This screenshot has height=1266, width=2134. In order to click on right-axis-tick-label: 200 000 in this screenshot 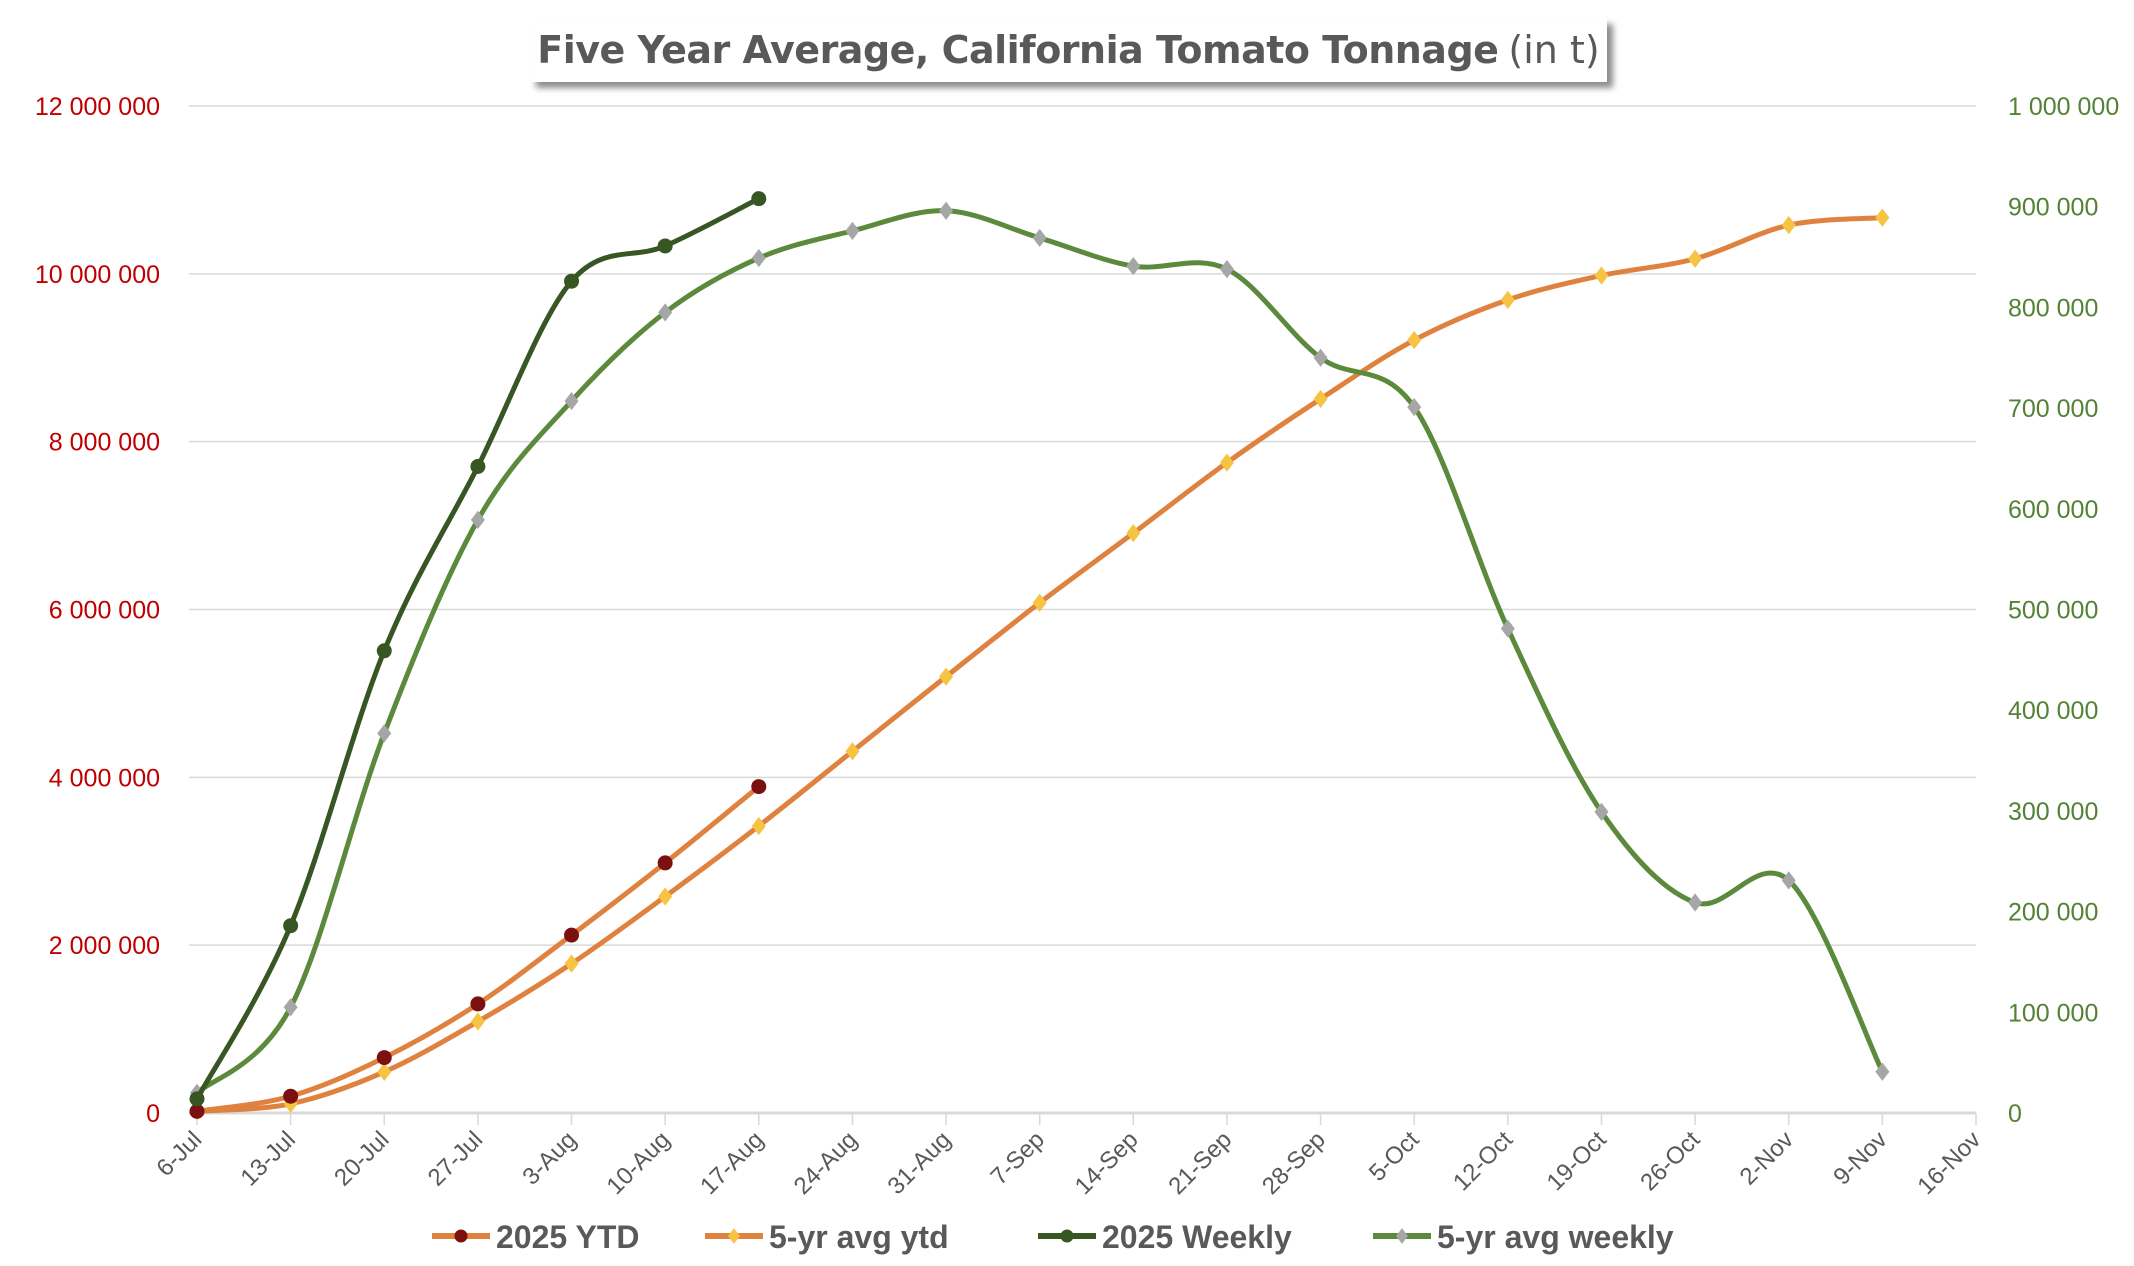, I will do `click(2053, 913)`.